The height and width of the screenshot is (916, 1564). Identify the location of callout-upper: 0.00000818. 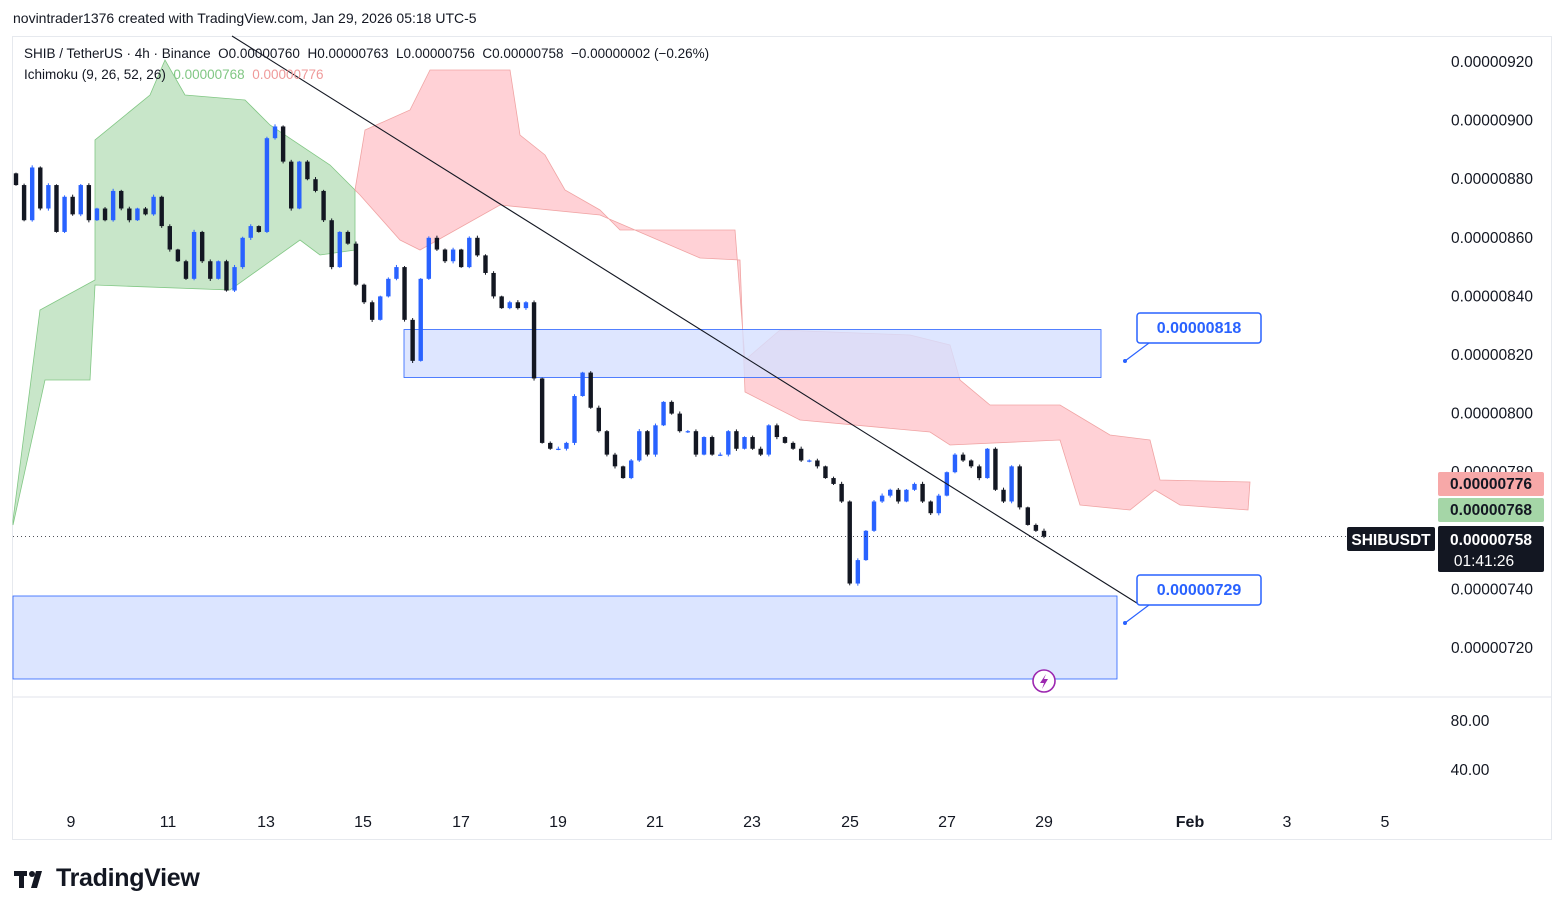
(1192, 337).